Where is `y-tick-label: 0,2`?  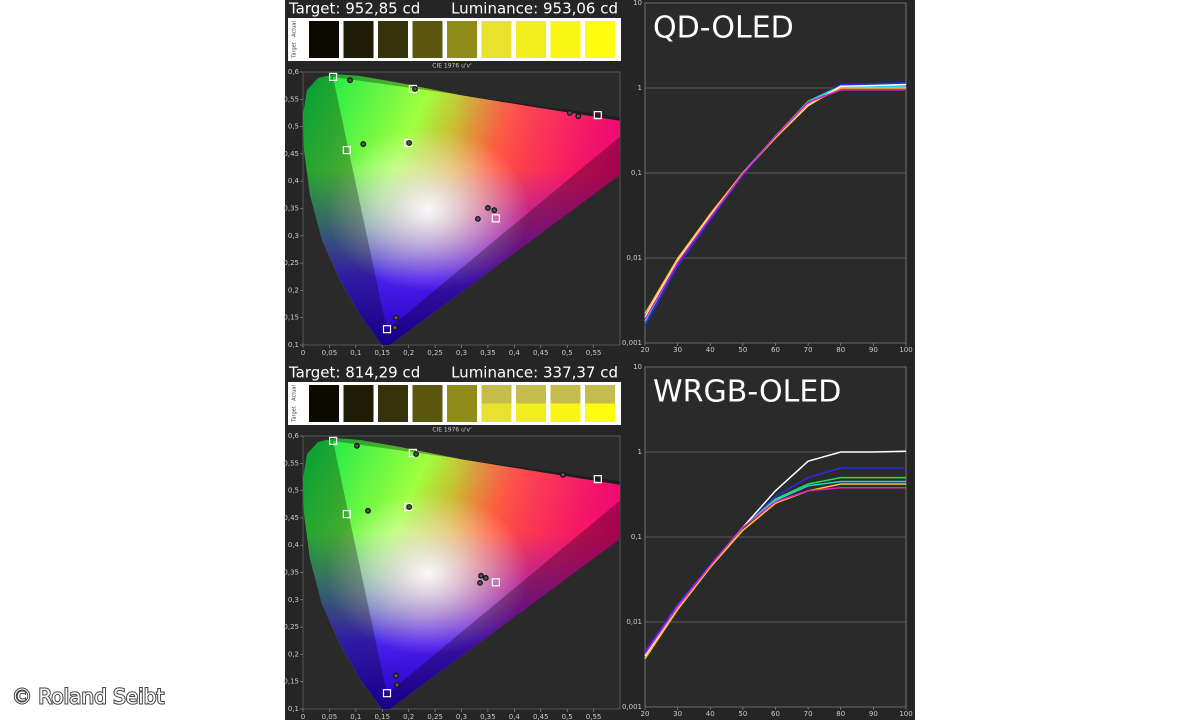 y-tick-label: 0,2 is located at coordinates (293, 290).